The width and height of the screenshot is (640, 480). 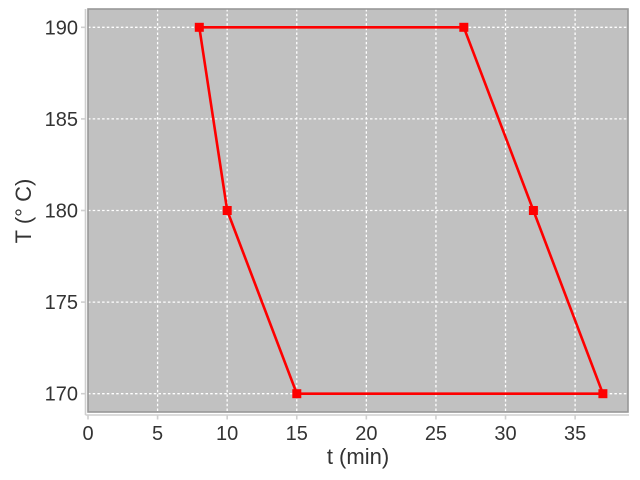 What do you see at coordinates (227, 434) in the screenshot?
I see `x-tick-label: 10` at bounding box center [227, 434].